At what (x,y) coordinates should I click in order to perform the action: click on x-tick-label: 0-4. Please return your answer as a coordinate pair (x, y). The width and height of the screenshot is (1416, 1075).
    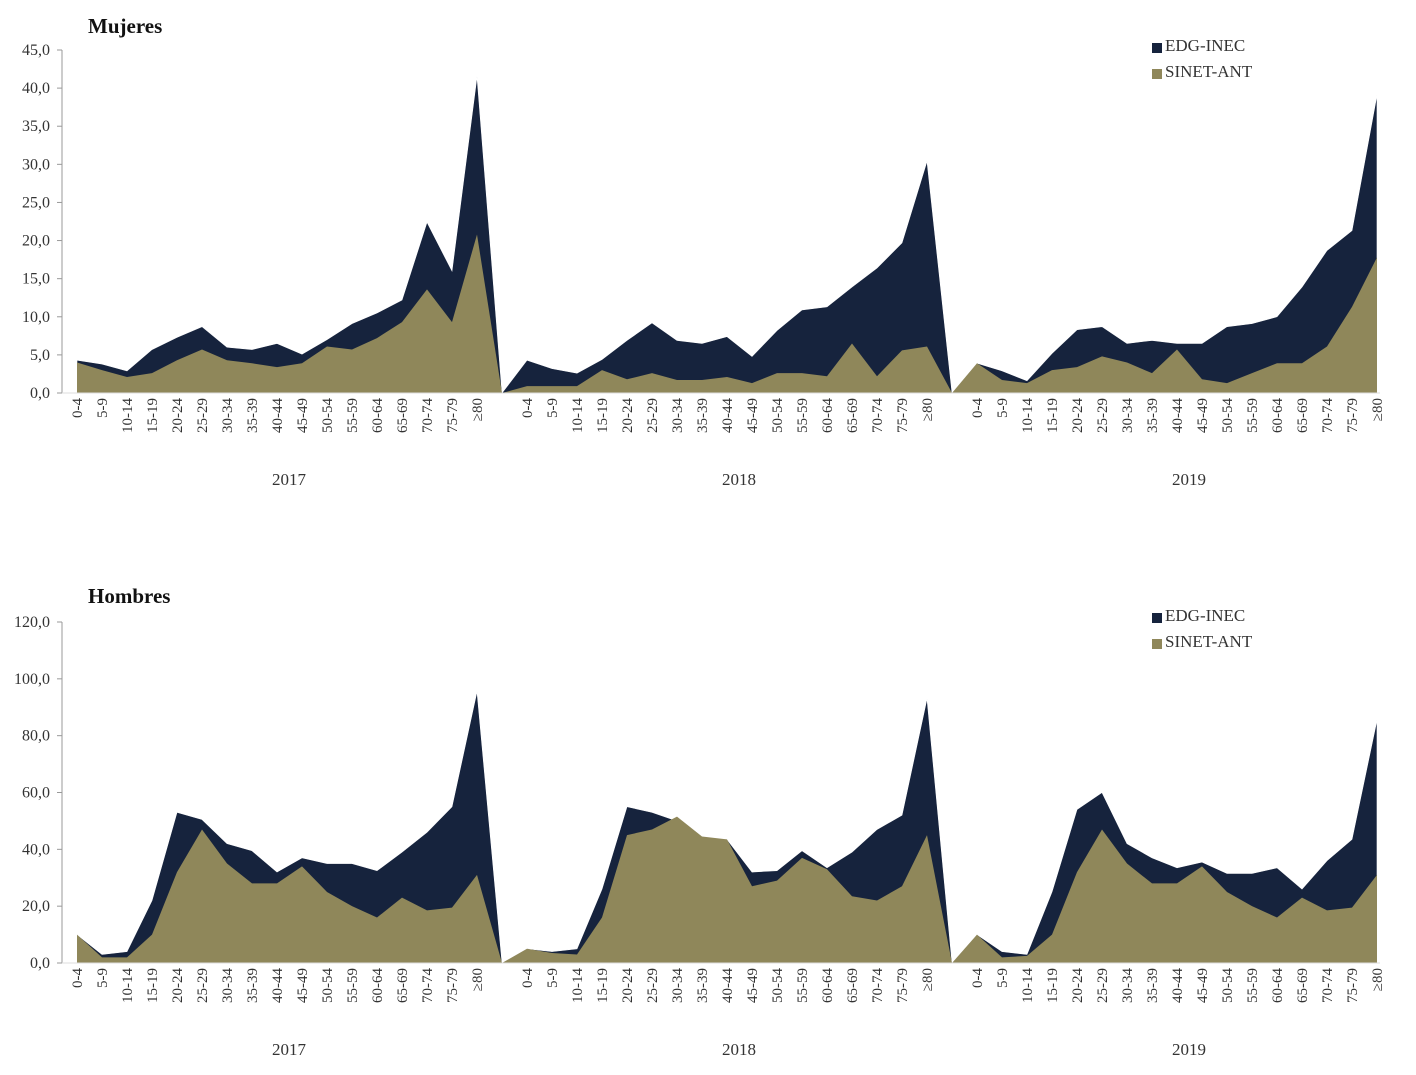
    Looking at the image, I should click on (528, 408).